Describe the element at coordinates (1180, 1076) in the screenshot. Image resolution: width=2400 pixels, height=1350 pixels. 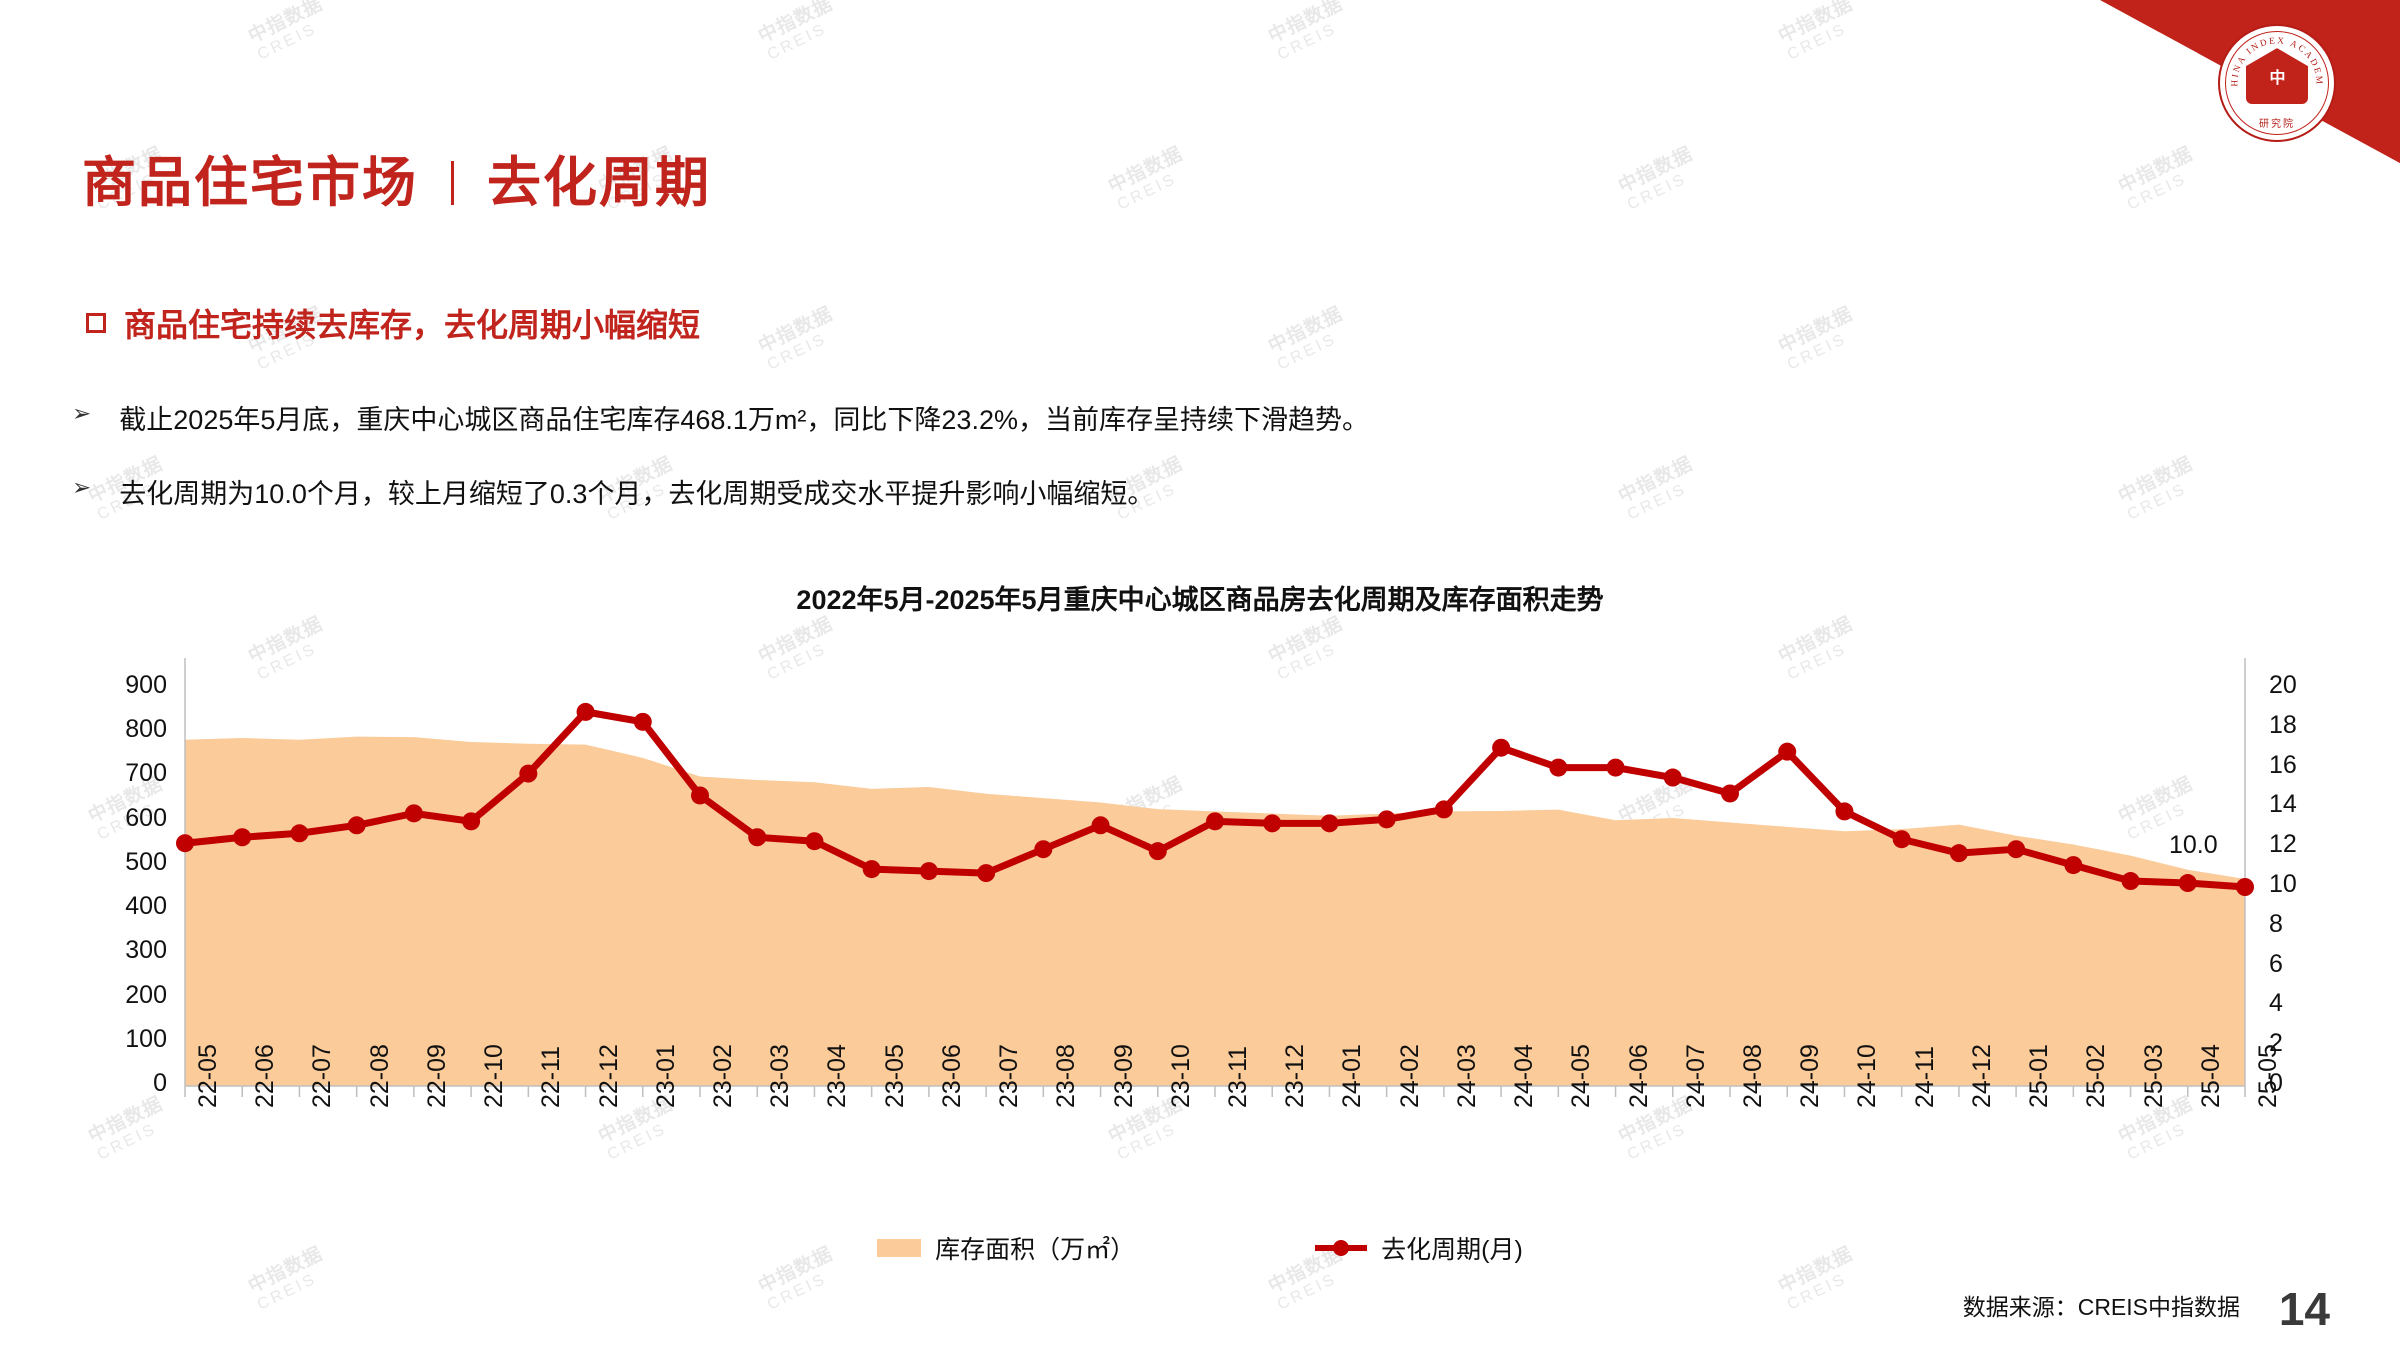
I see `x-axis-tick-label: 23-10` at that location.